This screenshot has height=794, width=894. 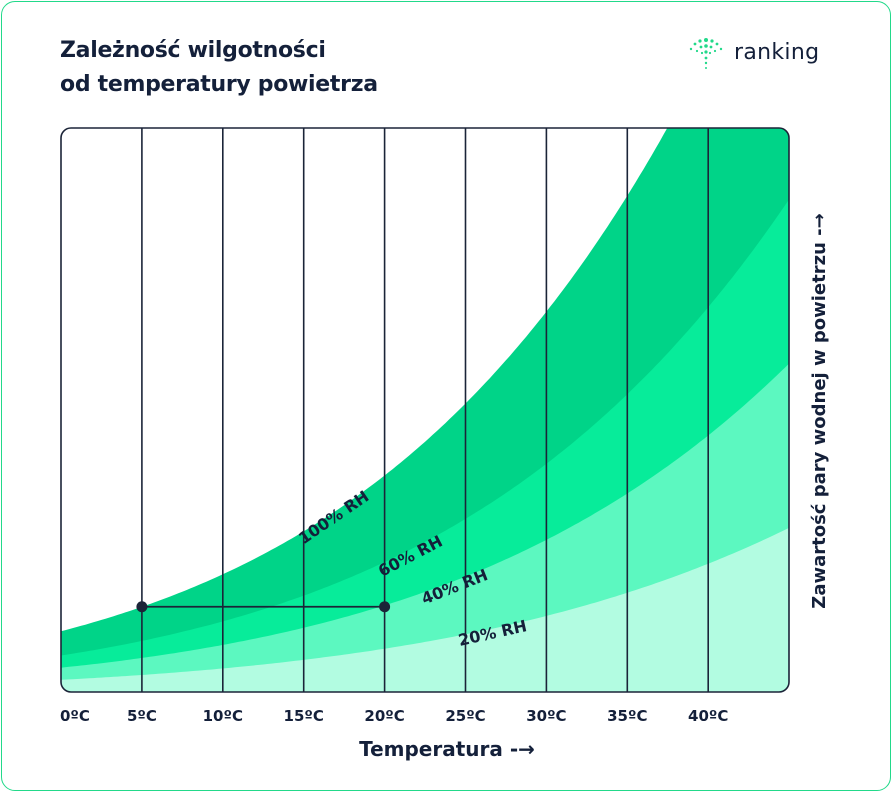 I want to click on x-axis-label: Temperatura -→, so click(x=447, y=749).